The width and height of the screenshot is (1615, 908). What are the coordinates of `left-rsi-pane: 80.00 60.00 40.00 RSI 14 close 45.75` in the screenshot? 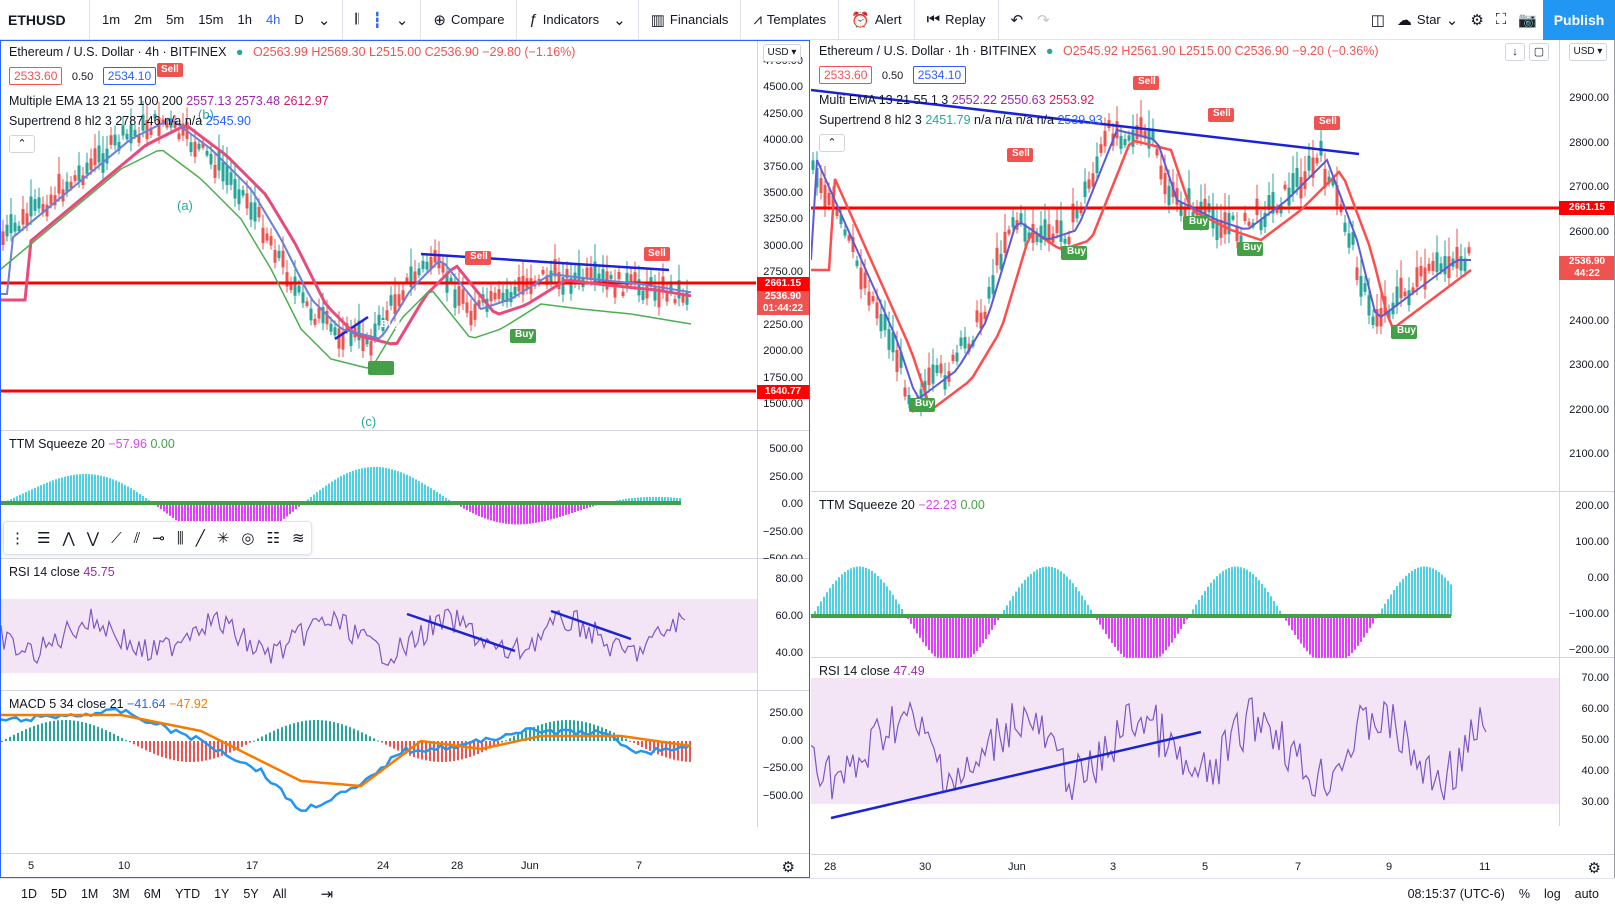 It's located at (405, 625).